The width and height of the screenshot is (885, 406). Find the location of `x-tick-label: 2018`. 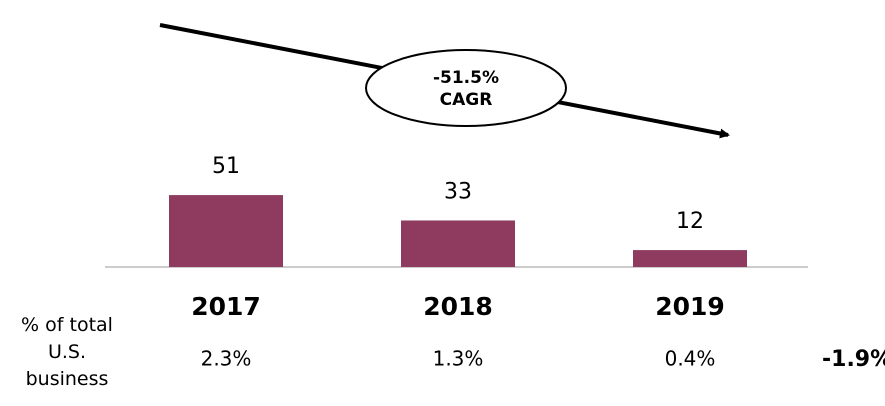

x-tick-label: 2018 is located at coordinates (458, 306).